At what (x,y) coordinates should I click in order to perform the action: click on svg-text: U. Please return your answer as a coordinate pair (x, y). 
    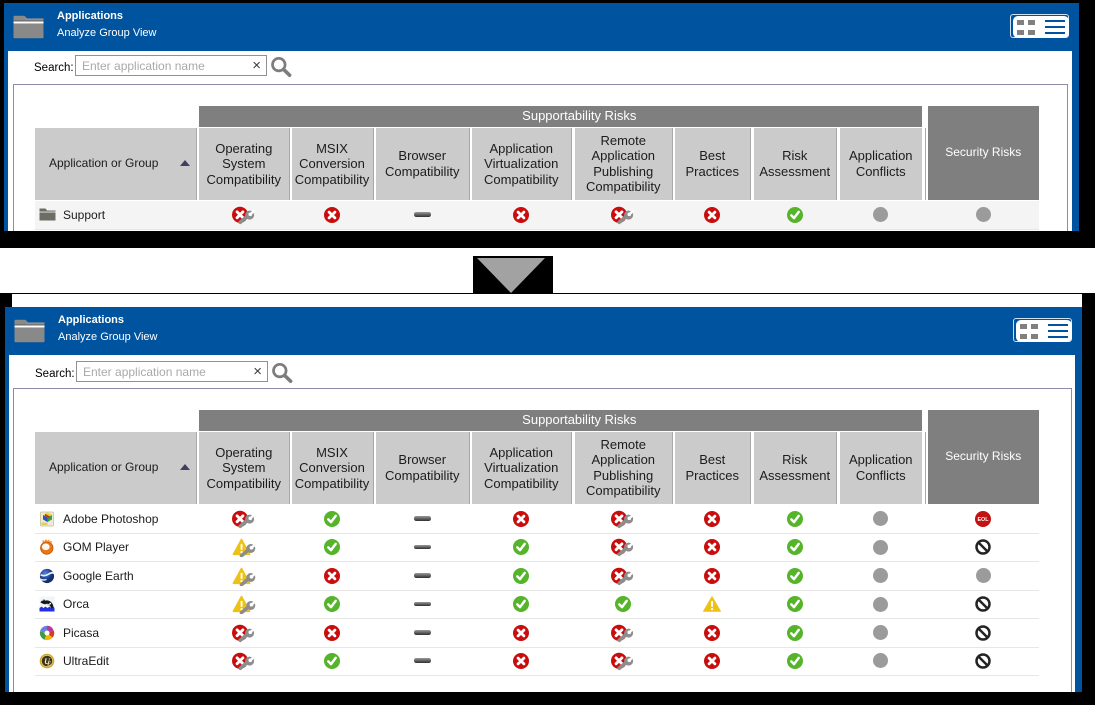
    Looking at the image, I should click on (47, 661).